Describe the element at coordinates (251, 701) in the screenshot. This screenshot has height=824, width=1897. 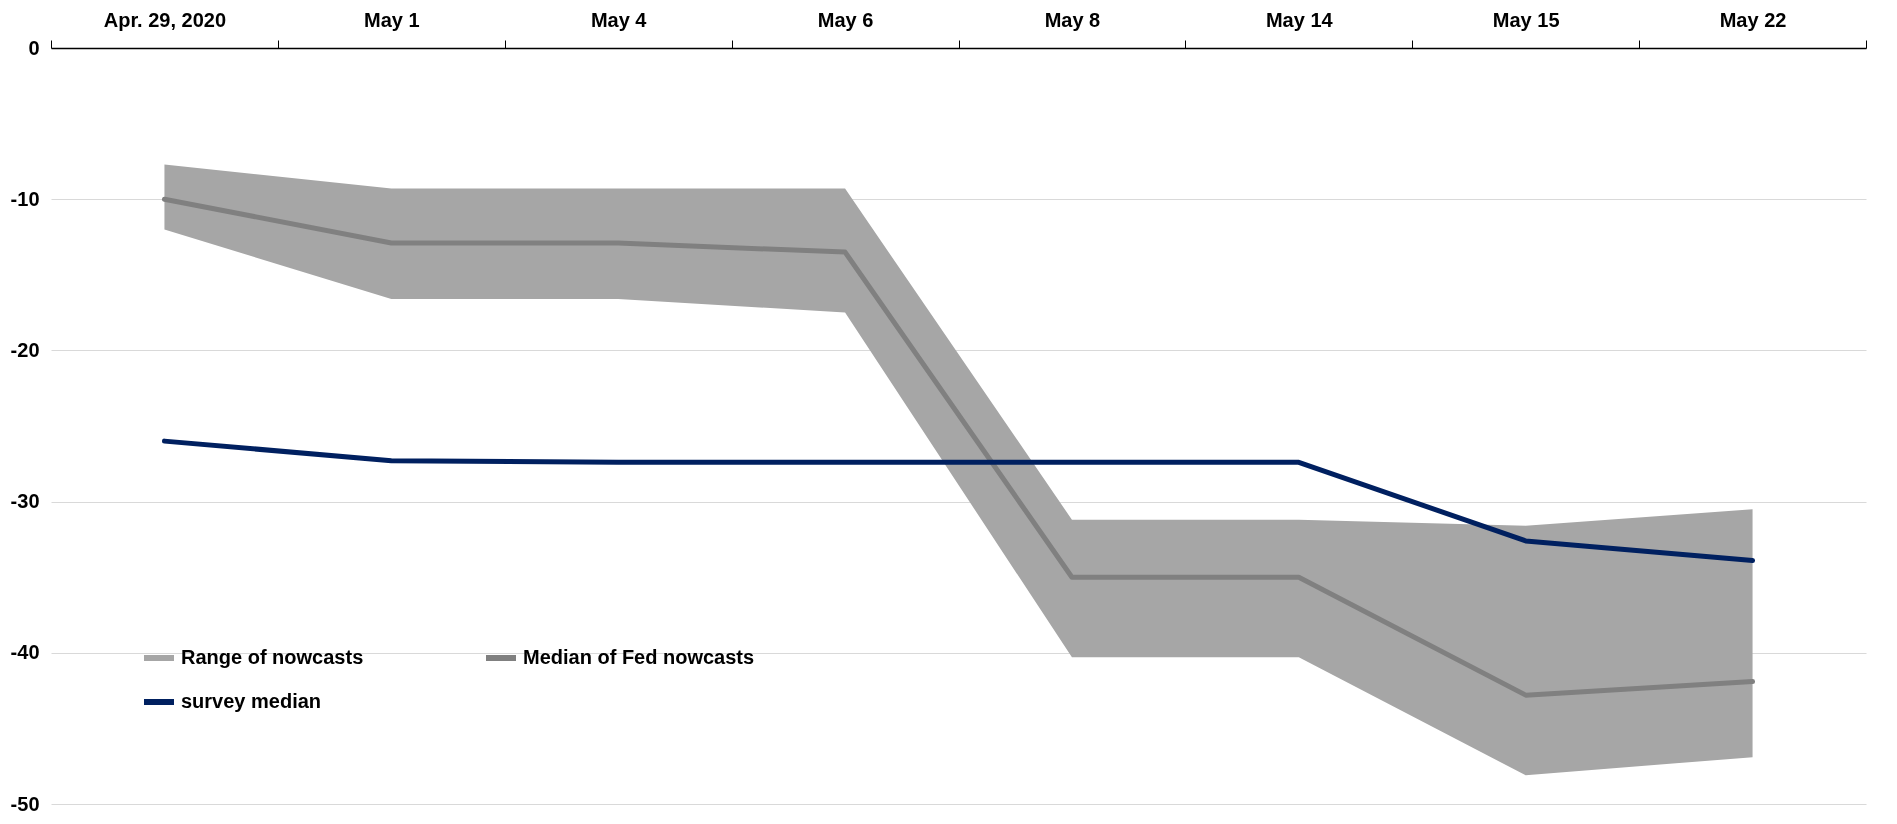
I see `legend-label: survey median` at that location.